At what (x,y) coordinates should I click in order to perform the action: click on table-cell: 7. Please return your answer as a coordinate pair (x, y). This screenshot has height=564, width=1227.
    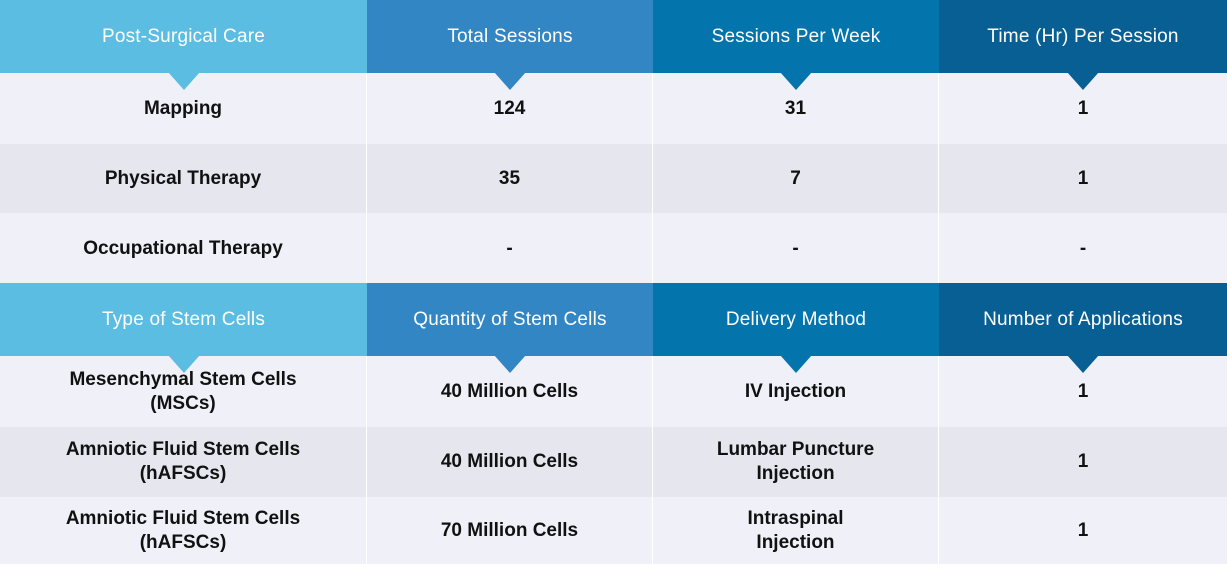
    Looking at the image, I should click on (796, 178).